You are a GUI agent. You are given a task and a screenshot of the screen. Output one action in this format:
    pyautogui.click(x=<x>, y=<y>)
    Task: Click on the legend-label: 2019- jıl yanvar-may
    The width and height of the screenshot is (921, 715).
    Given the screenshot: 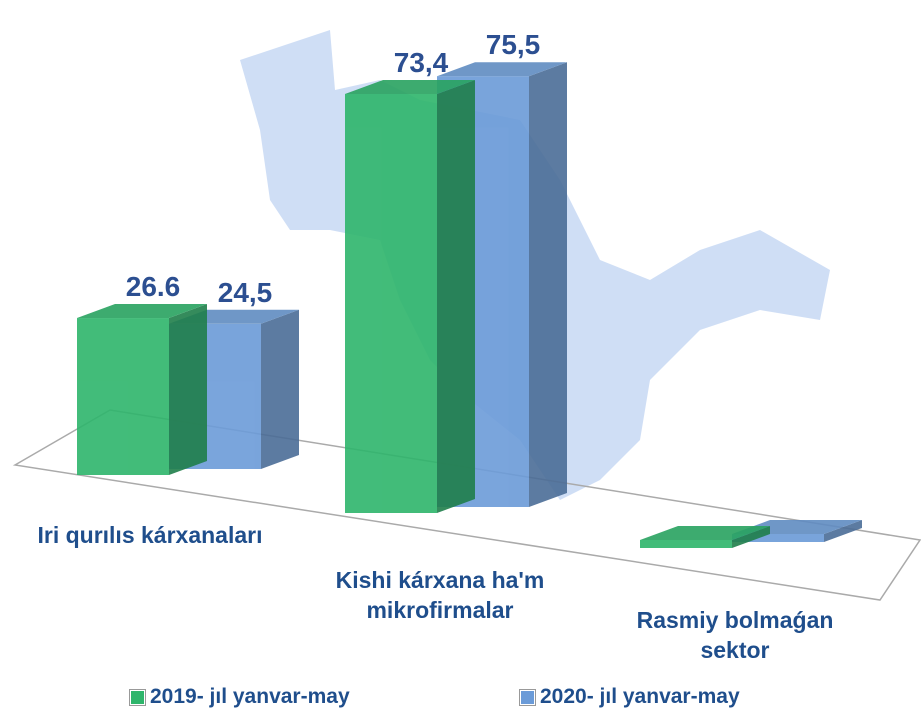 What is the action you would take?
    pyautogui.click(x=250, y=696)
    